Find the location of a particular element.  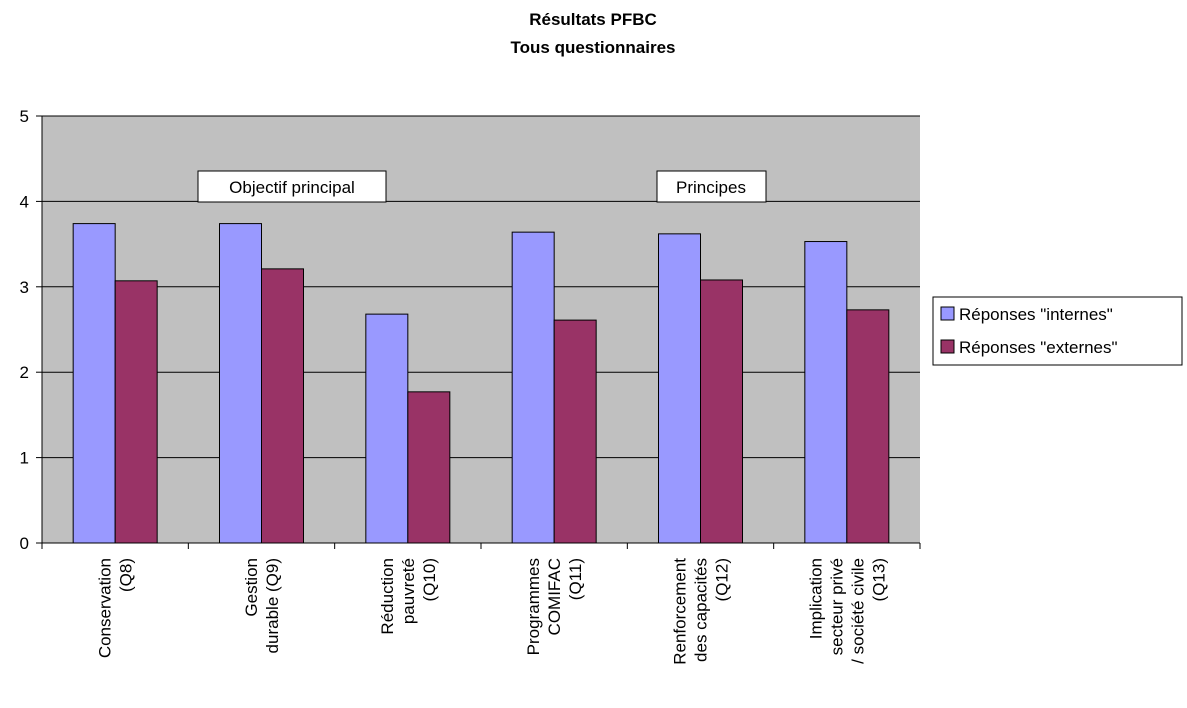

x-category-label: Renforcement des capacités (Q12) is located at coordinates (701, 611).